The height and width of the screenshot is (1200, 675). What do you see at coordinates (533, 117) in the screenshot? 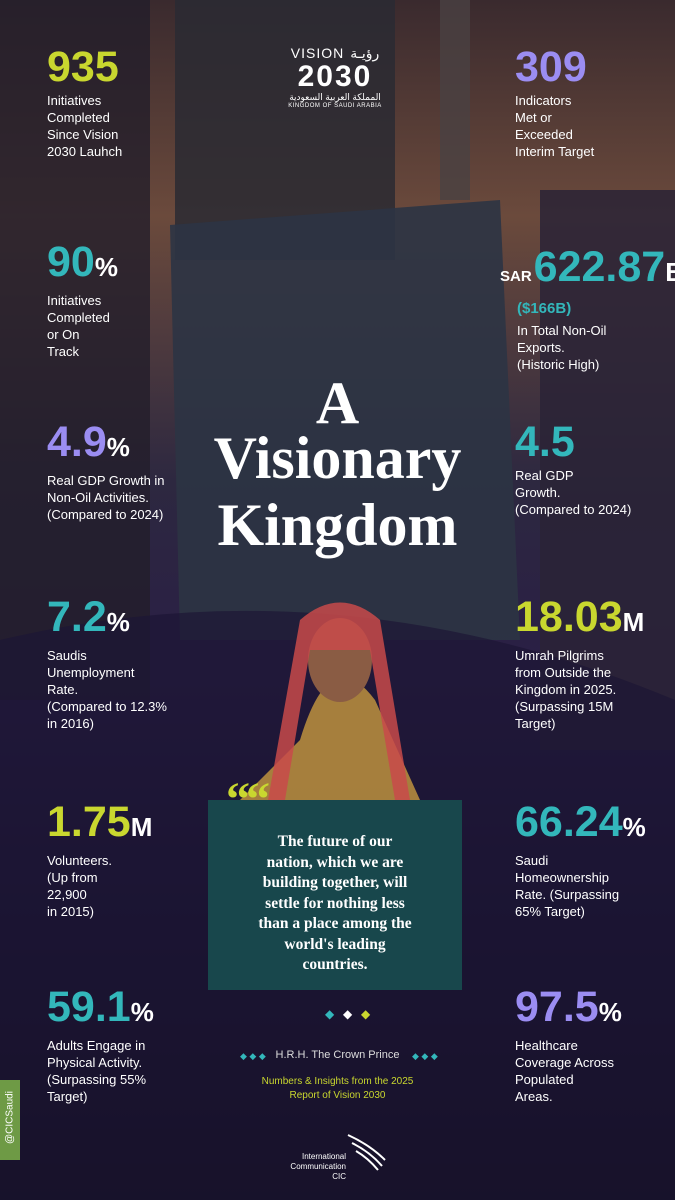
I see `description-line: Met or` at bounding box center [533, 117].